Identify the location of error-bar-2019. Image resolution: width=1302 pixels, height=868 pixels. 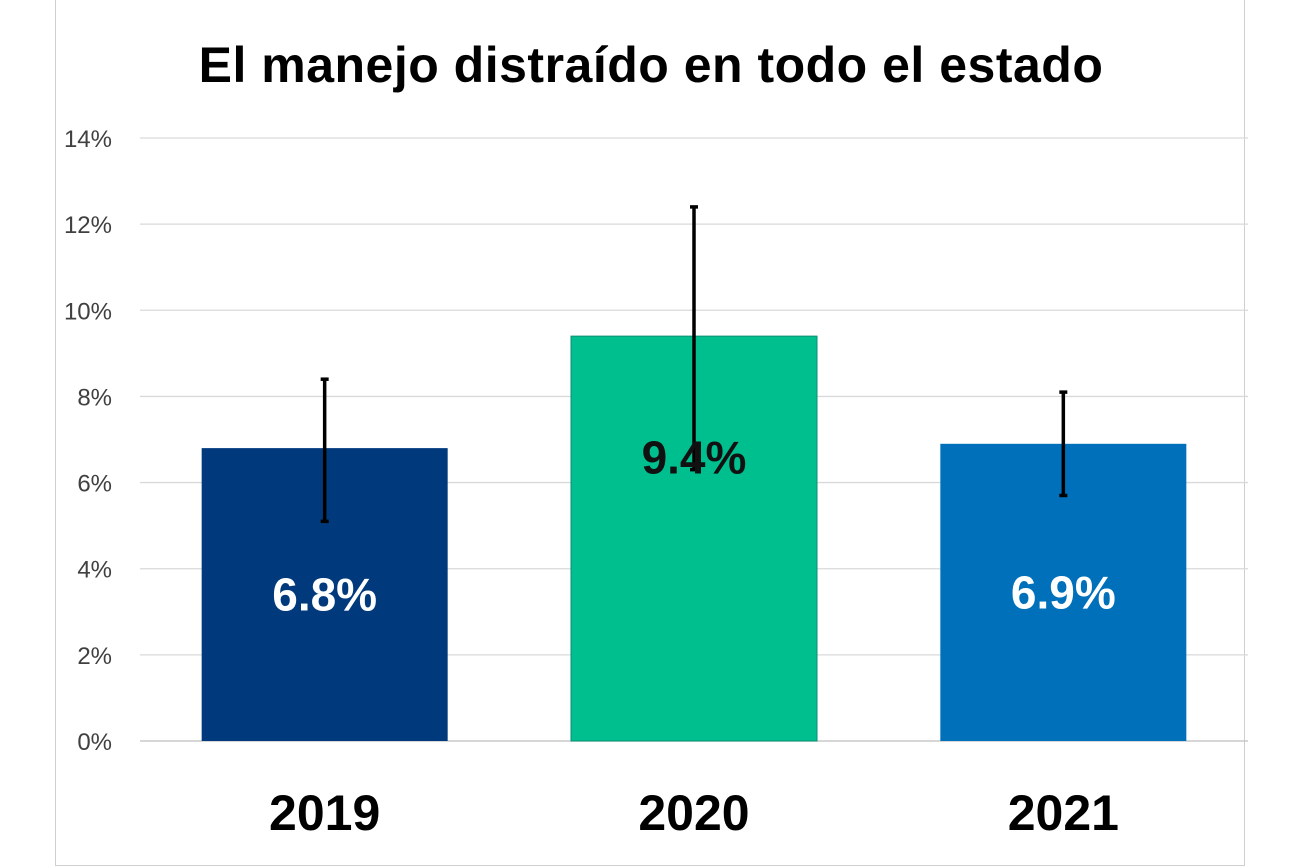
(324, 450).